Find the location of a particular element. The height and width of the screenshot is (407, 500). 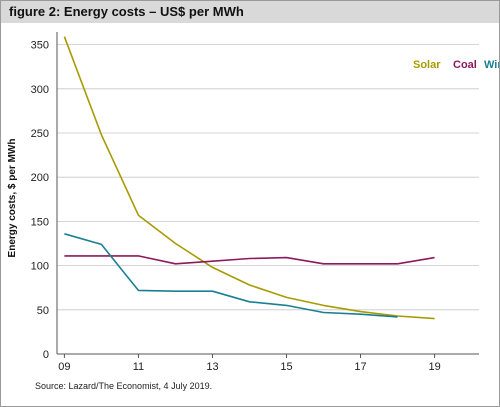

y-tick-label: 350 is located at coordinates (40, 46).